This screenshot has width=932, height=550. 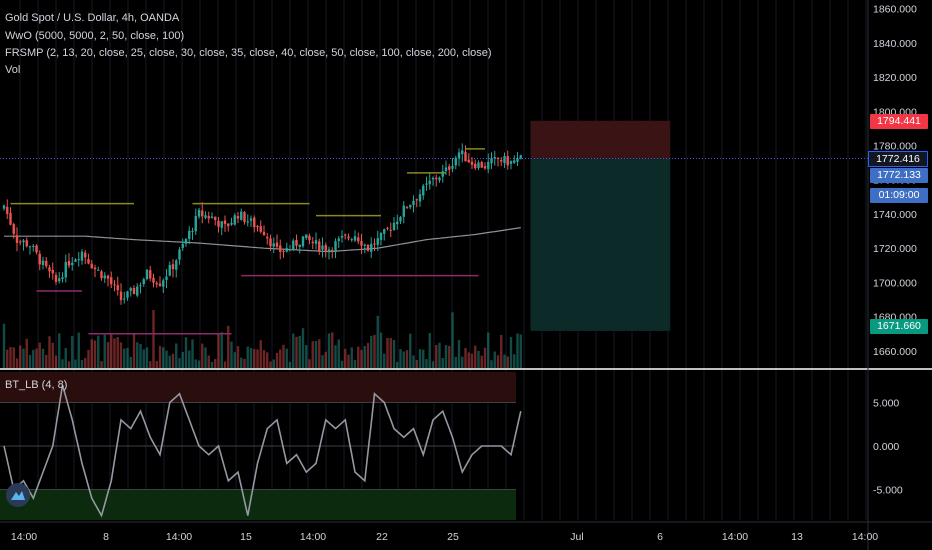 What do you see at coordinates (258, 504) in the screenshot?
I see `oversold-zone` at bounding box center [258, 504].